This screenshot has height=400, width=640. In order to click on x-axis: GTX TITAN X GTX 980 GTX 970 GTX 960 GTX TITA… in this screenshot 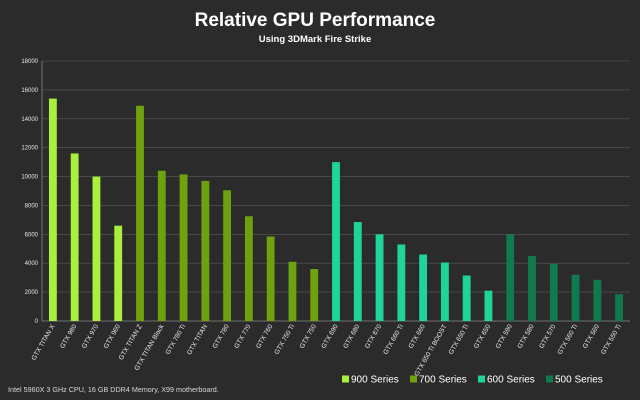, I will do `click(327, 350)`.